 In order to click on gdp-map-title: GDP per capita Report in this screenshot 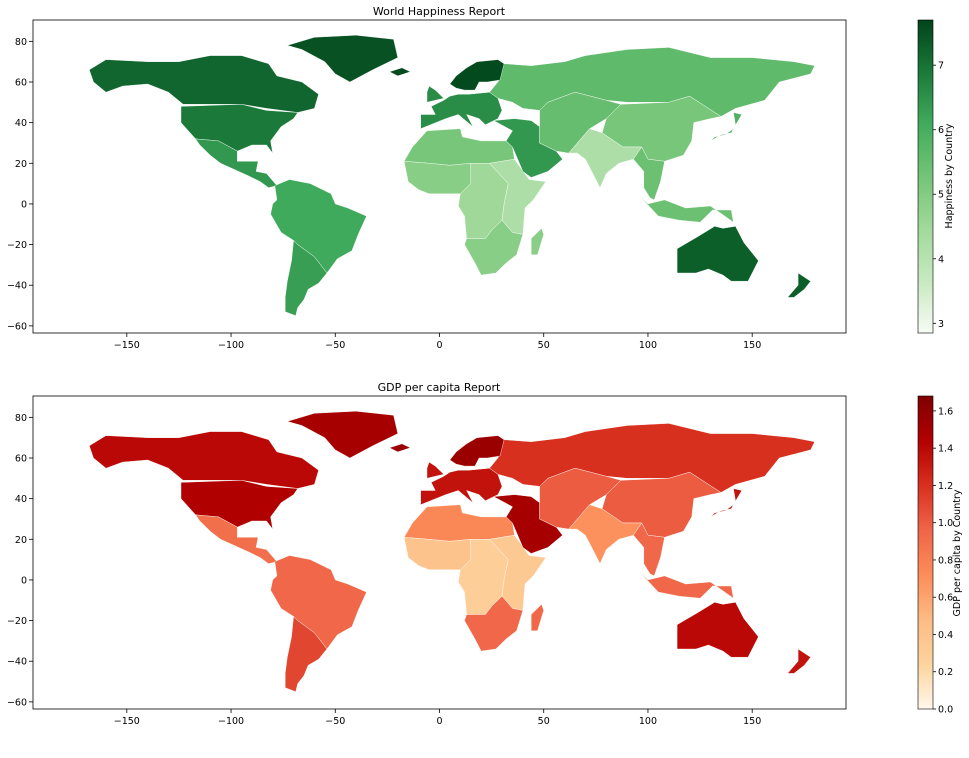, I will do `click(439, 387)`.